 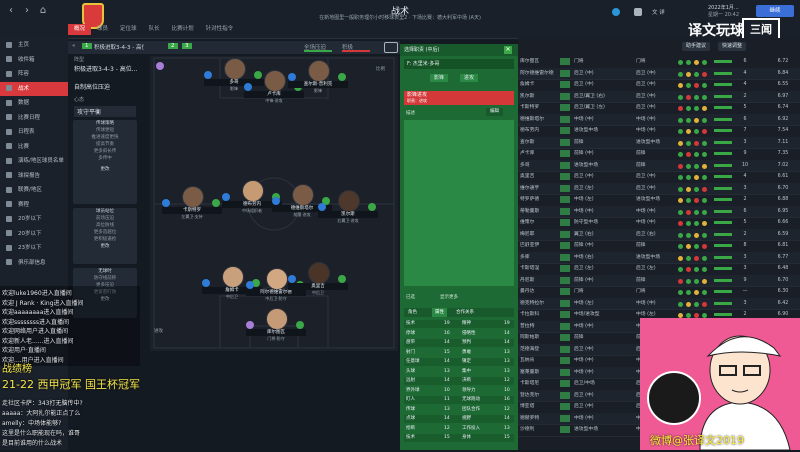 I want to click on tab-captains: 队长, so click(x=154, y=29).